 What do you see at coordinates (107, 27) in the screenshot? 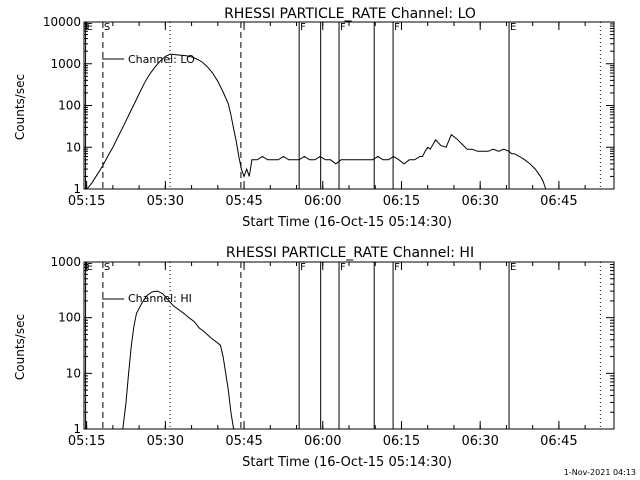
I see `chart-1-event-marker-label: S` at bounding box center [107, 27].